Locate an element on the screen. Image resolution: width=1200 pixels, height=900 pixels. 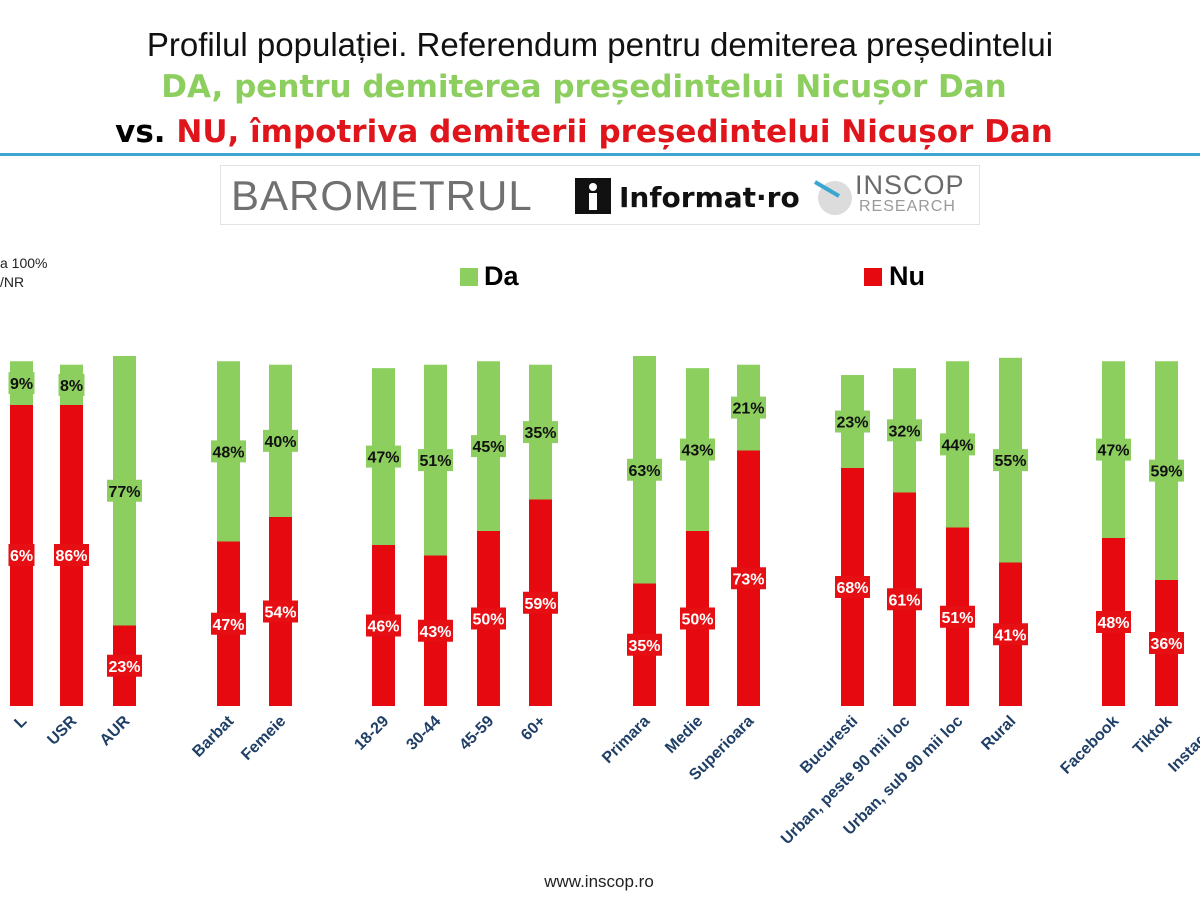
label-da-facebook-bg is located at coordinates (1113, 449).